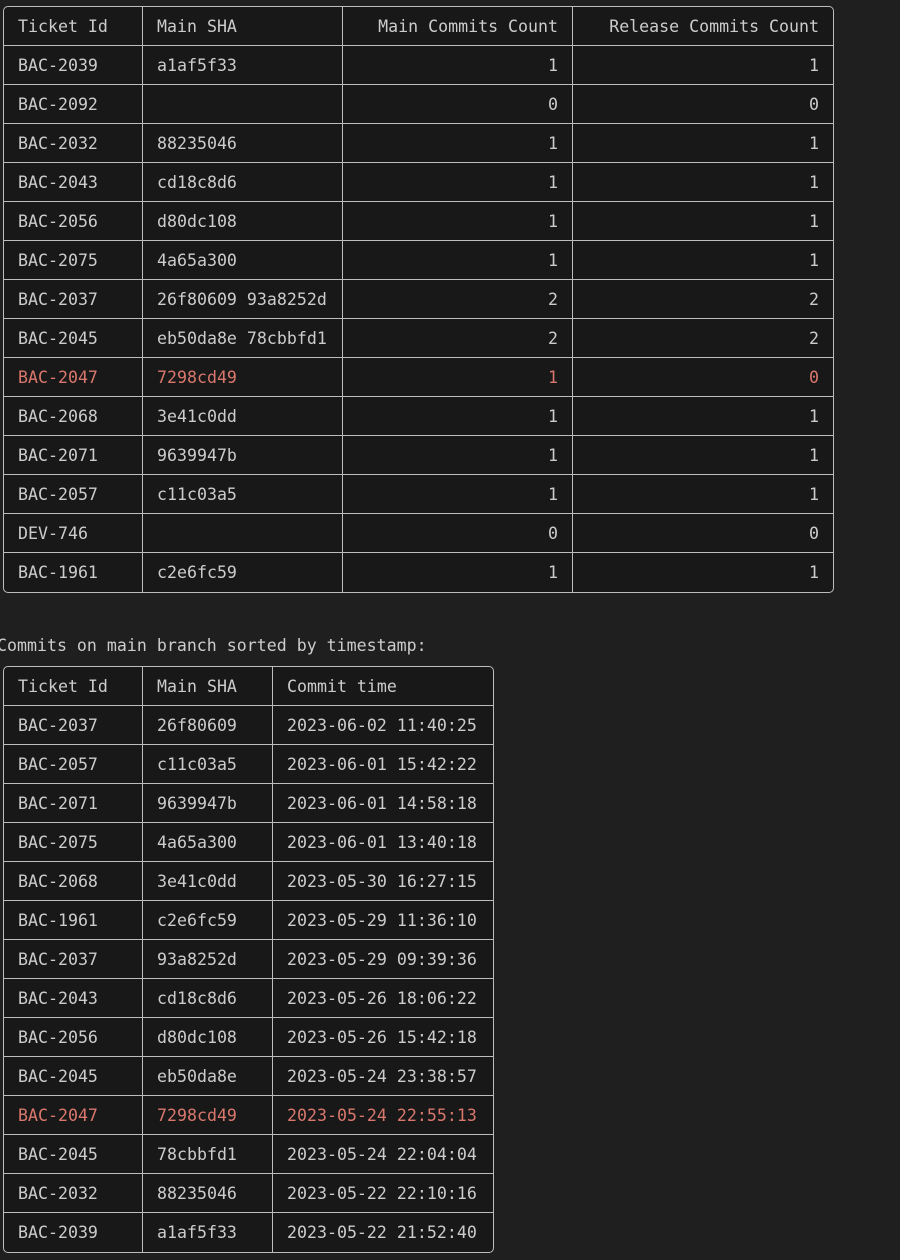 Image resolution: width=900 pixels, height=1260 pixels. I want to click on commit-time-cell: 2023-05-26 15:42:18, so click(383, 1037).